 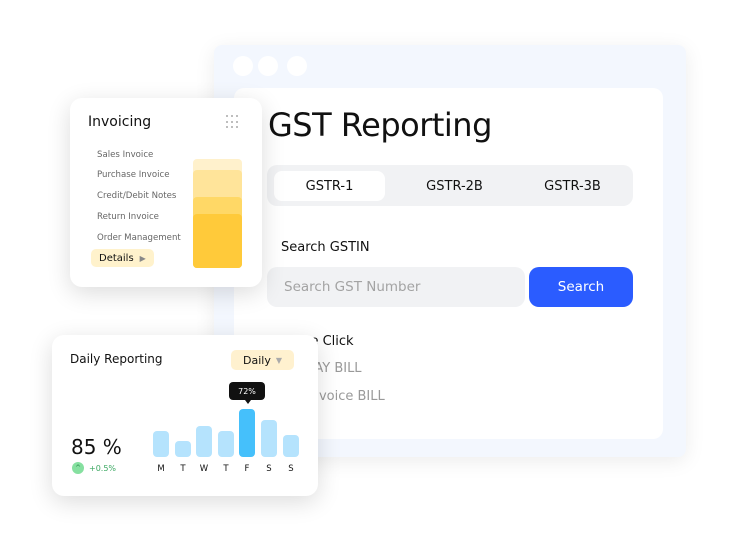 I want to click on arrow-up-icon: ^, so click(x=78, y=468).